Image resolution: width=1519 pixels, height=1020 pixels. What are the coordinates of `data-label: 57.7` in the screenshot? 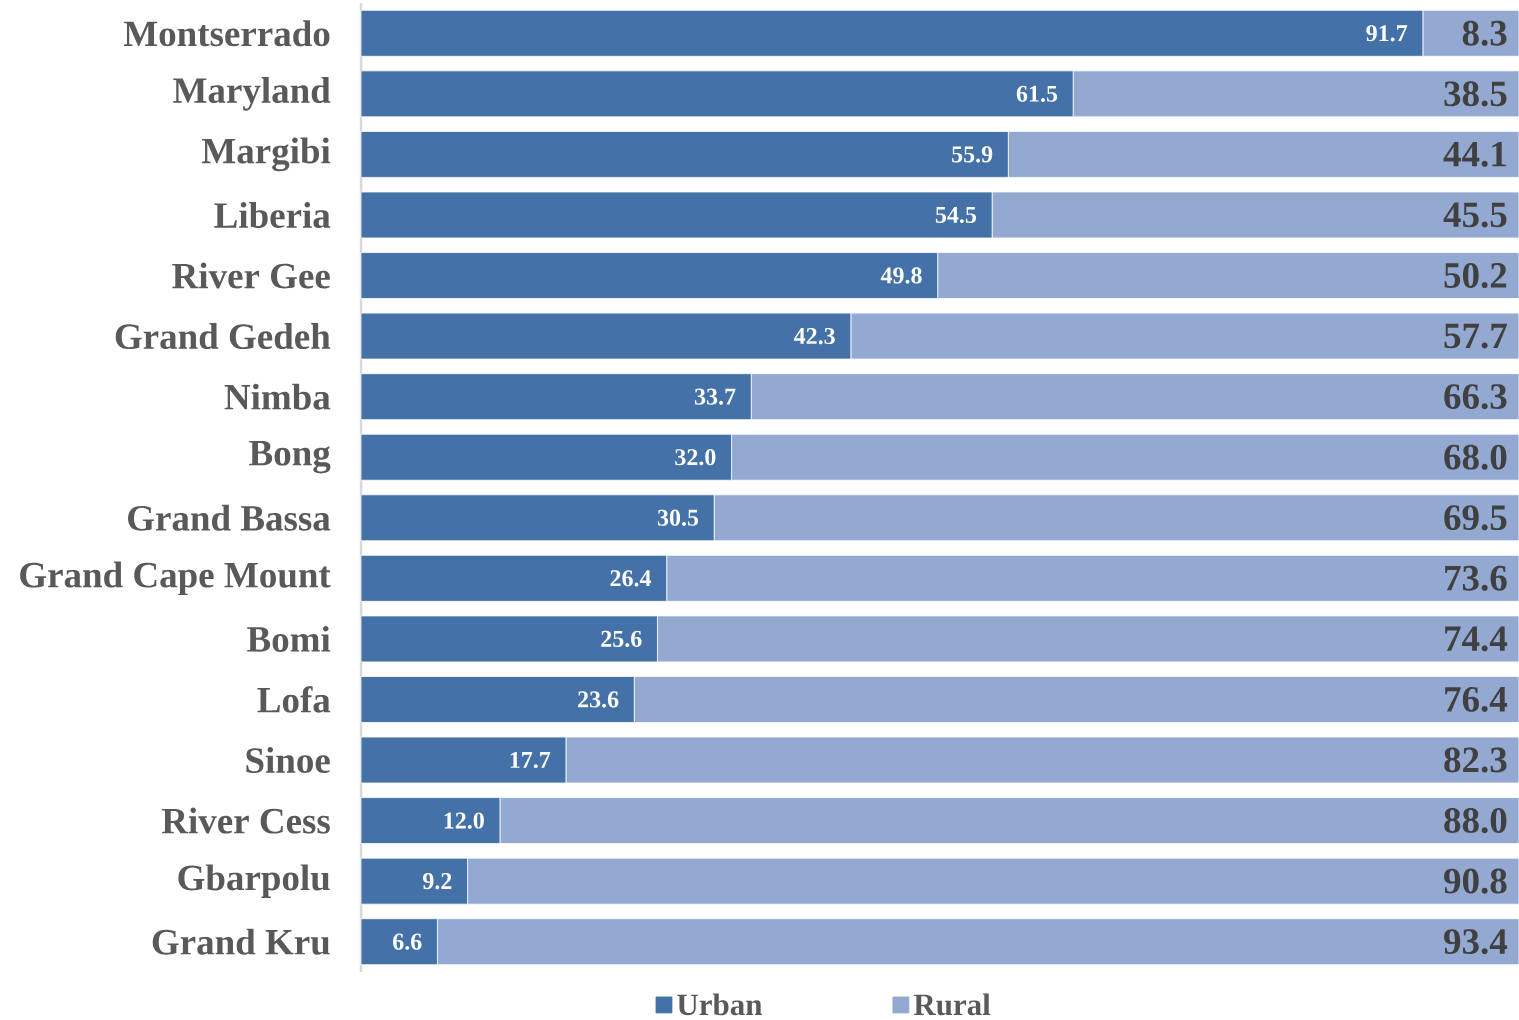 It's located at (1475, 336).